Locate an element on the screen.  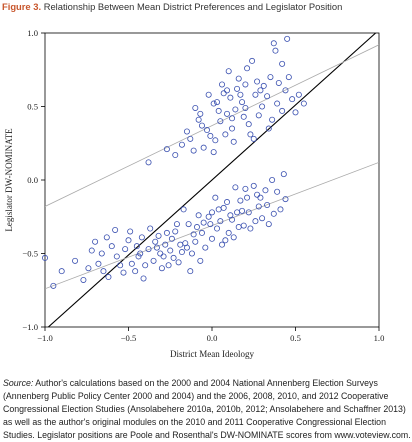
x-tick-label: 0.0 is located at coordinates (212, 338).